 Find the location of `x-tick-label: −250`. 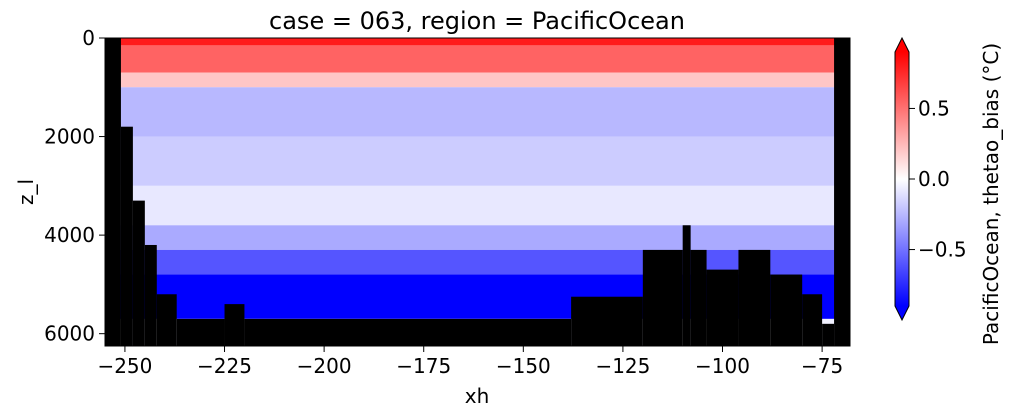

x-tick-label: −250 is located at coordinates (124, 366).